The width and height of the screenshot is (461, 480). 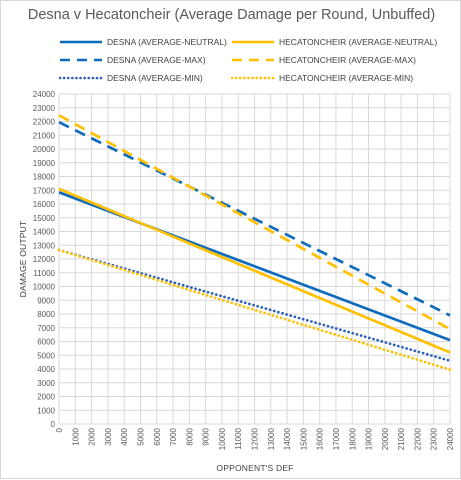 What do you see at coordinates (46, 383) in the screenshot?
I see `y-tick-label: 3000` at bounding box center [46, 383].